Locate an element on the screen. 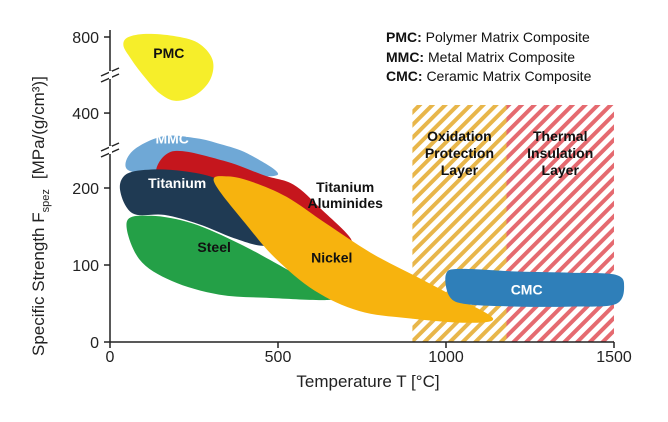  region-label-steel: Steel is located at coordinates (213, 247).